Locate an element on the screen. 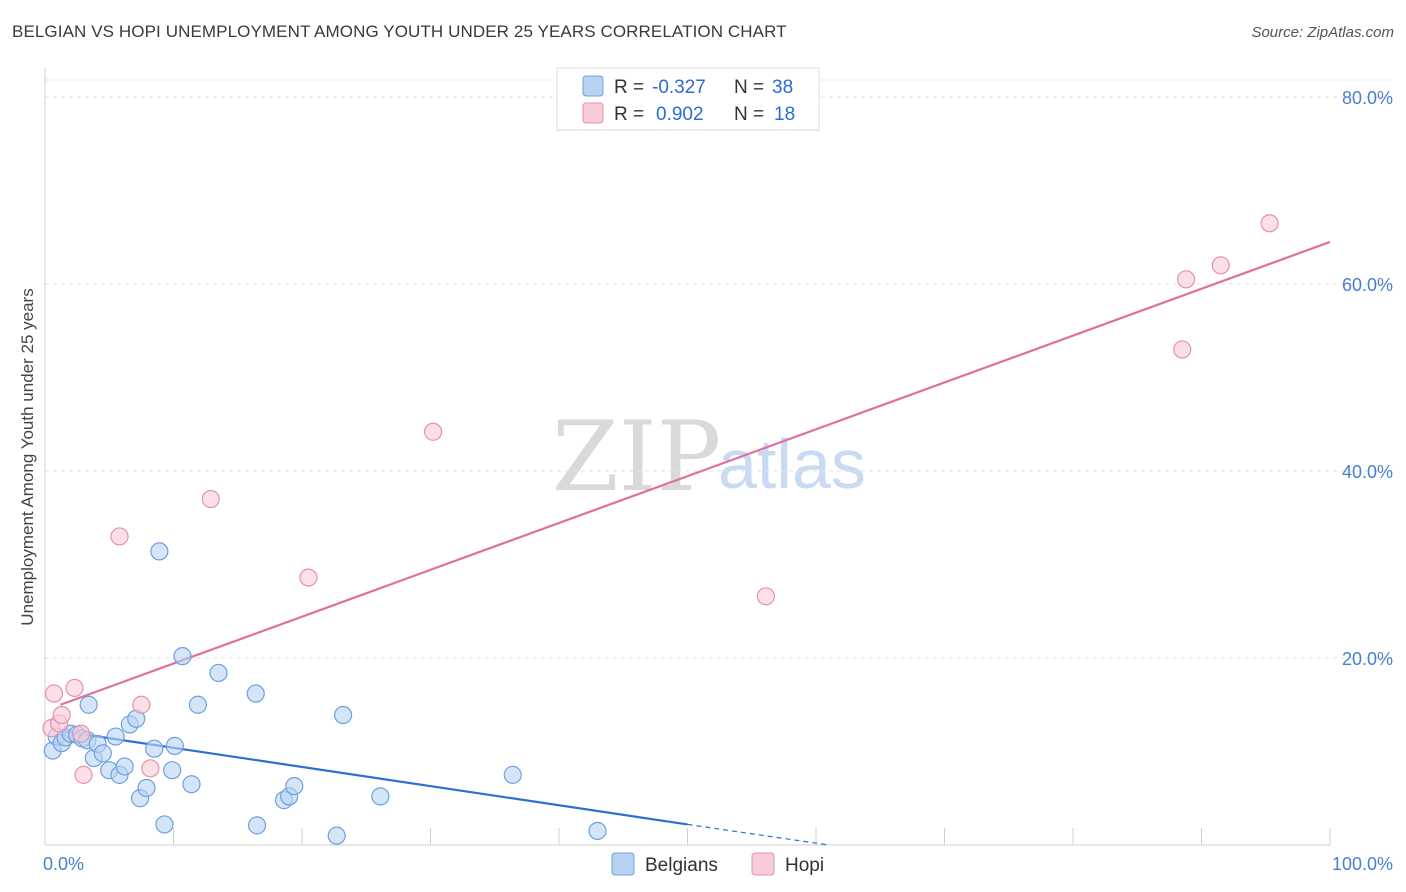 Image resolution: width=1406 pixels, height=892 pixels. stats-legend: R = -0.327 N = 38 R = 0.902 N = 18 is located at coordinates (688, 99).